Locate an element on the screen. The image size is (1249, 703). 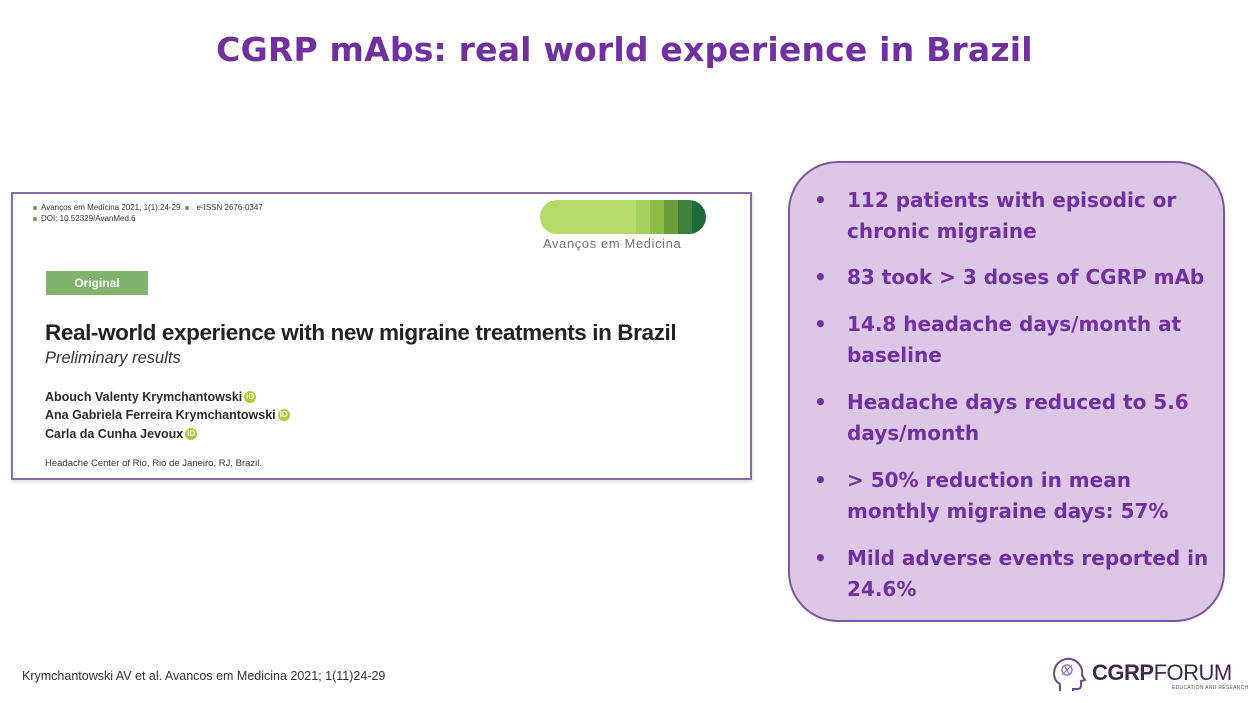
author-name: Carla da Cunha Jevoux iD is located at coordinates (121, 434).